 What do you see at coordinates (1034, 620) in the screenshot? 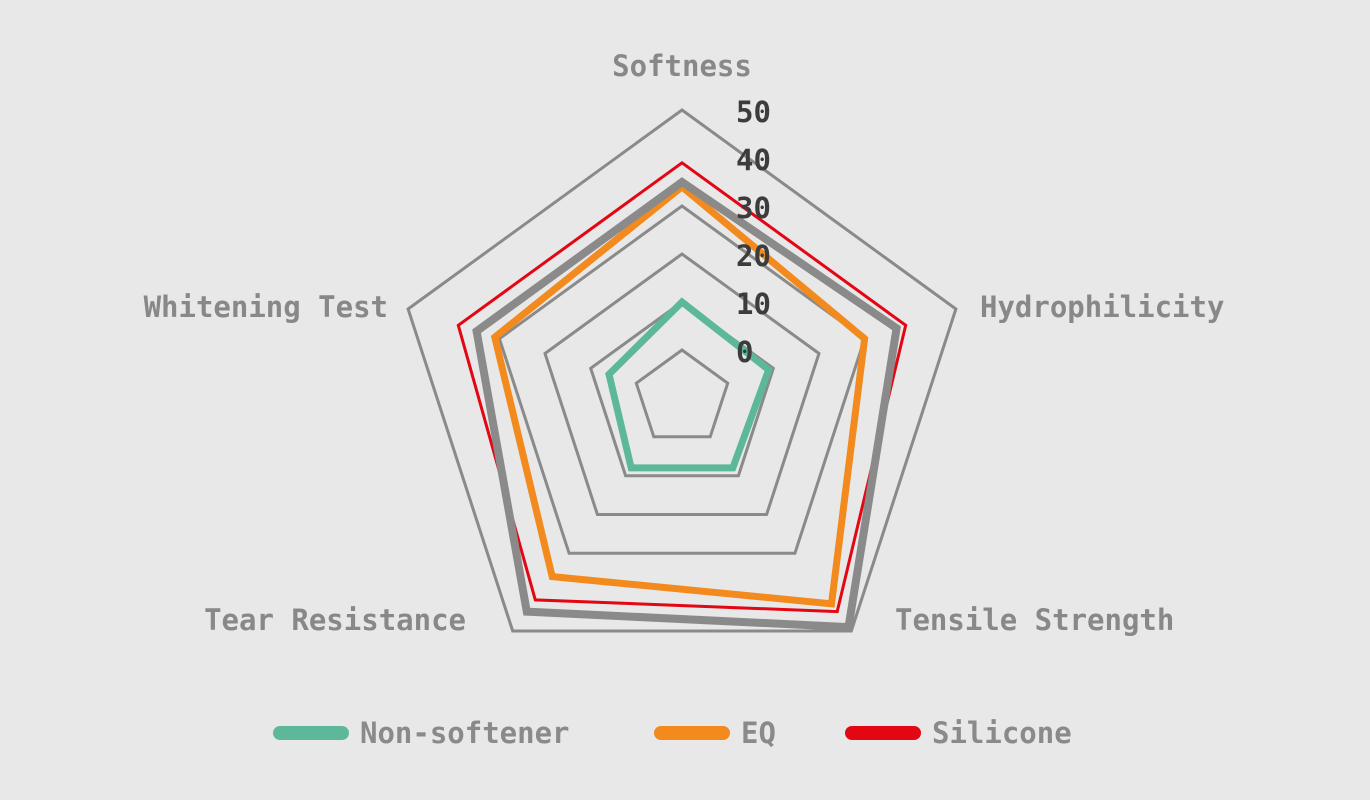
I see `axis-label-tensile-strength: Tensile Strength` at bounding box center [1034, 620].